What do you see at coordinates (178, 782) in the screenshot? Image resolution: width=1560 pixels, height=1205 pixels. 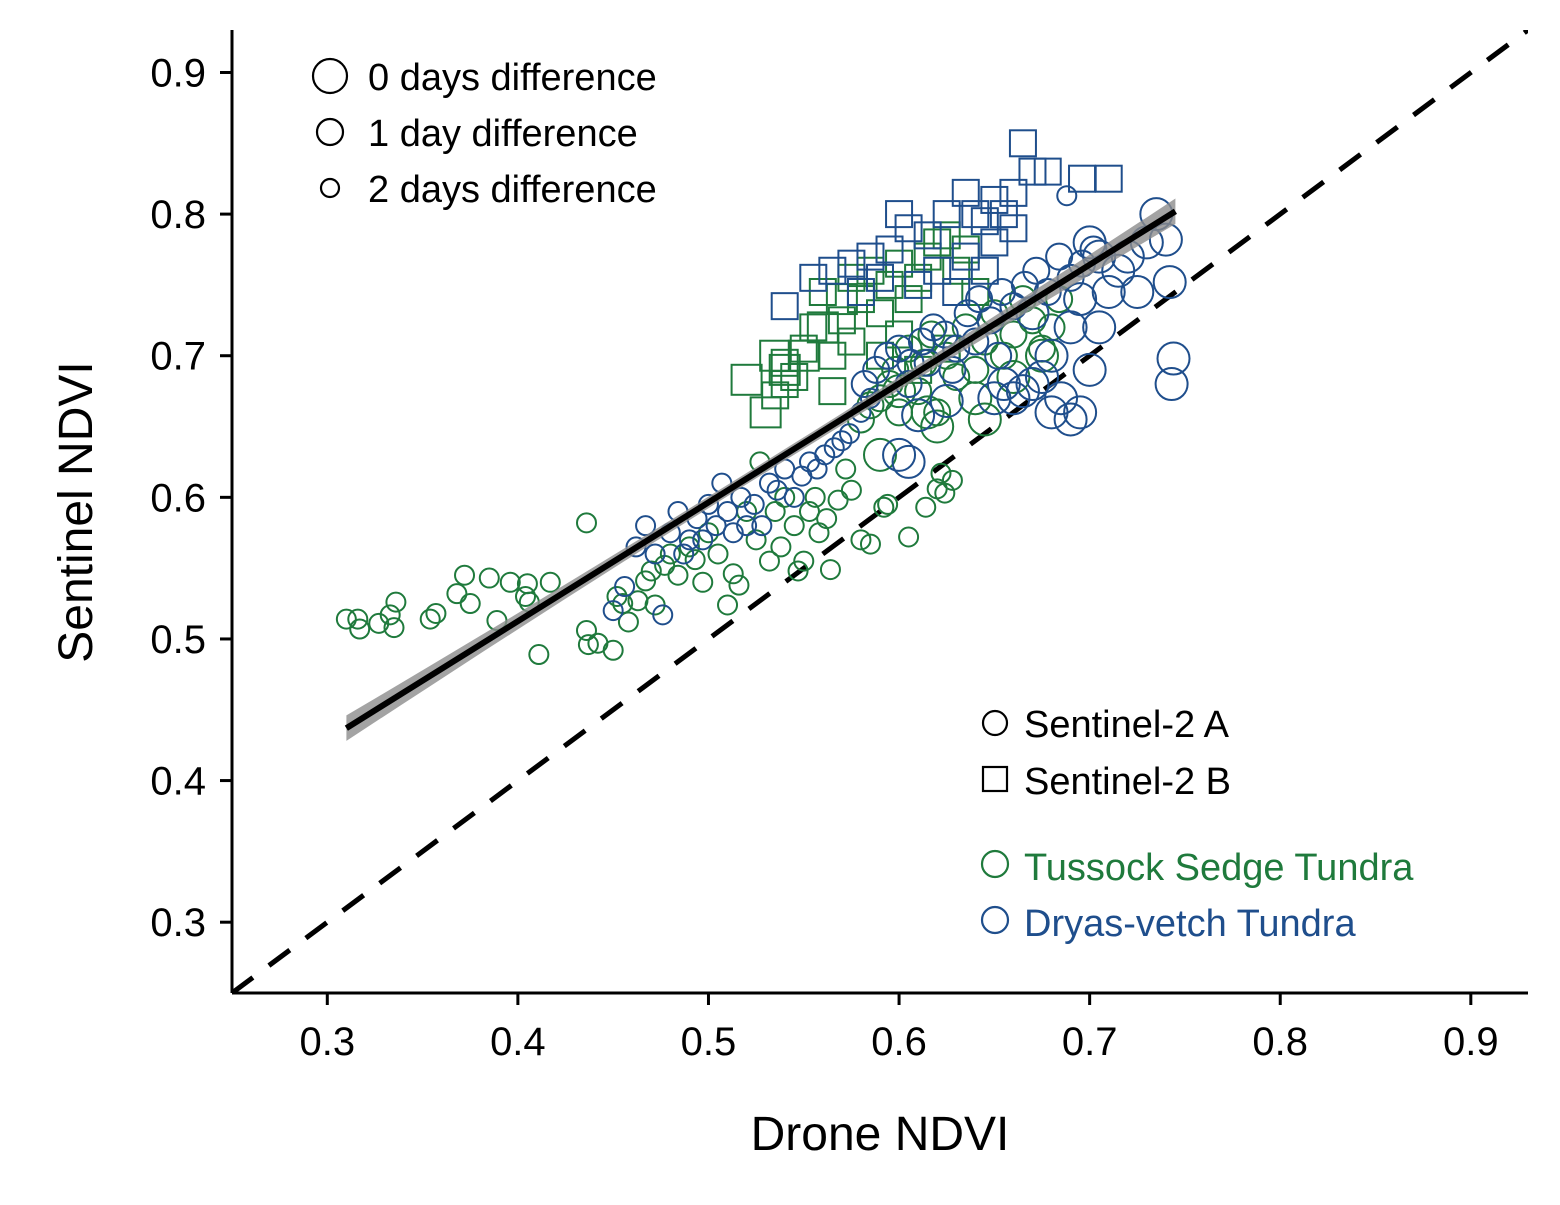 I see `y-tick-label: 0.4` at bounding box center [178, 782].